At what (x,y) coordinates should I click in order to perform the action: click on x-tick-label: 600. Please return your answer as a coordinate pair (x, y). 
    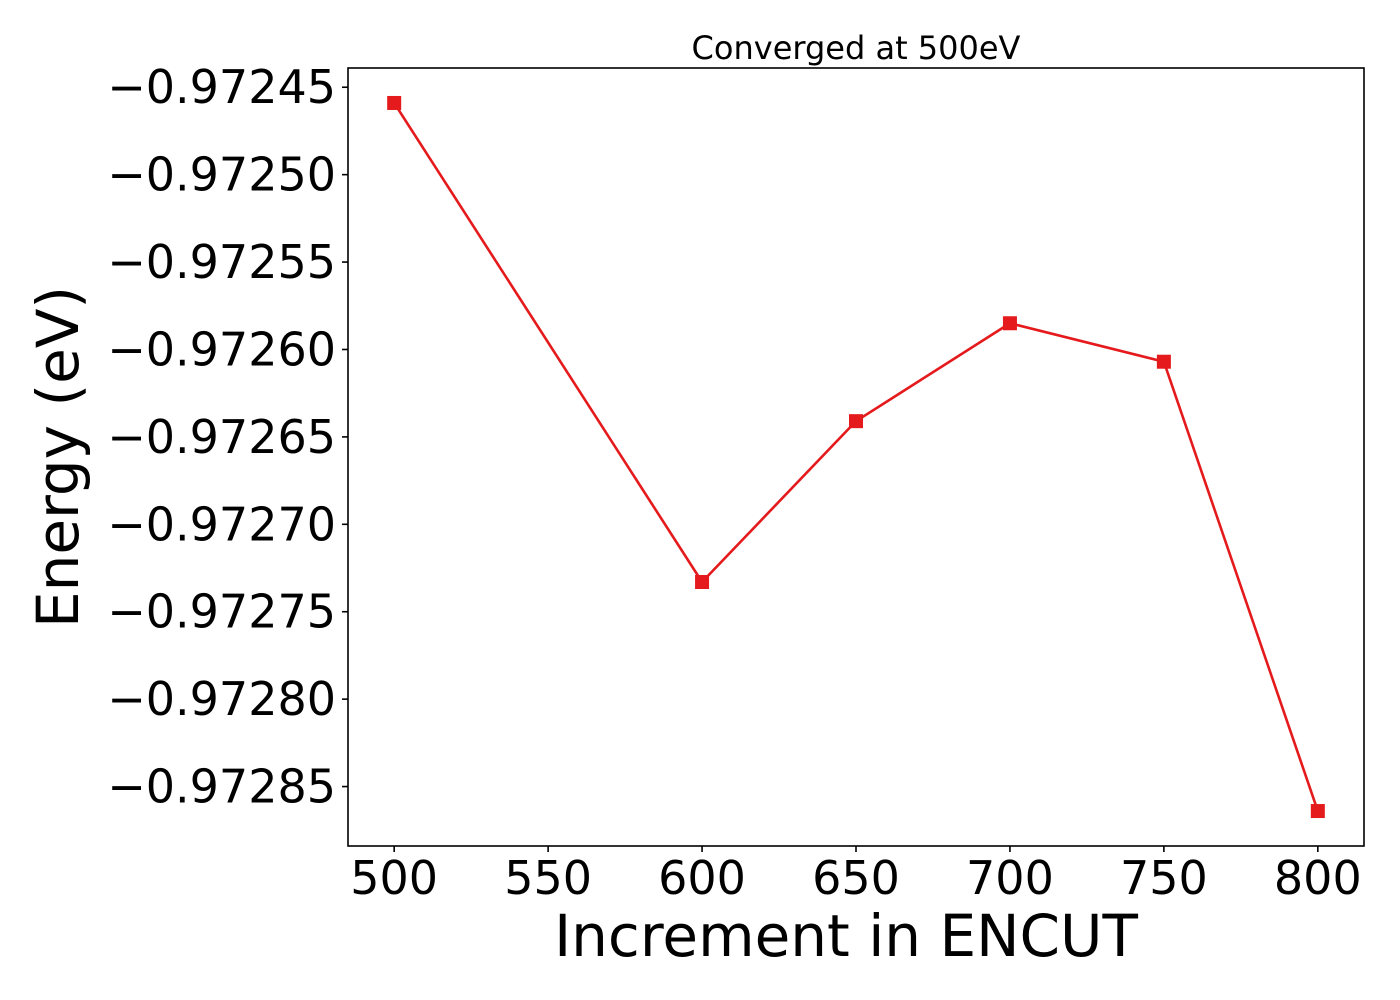
    Looking at the image, I should click on (702, 878).